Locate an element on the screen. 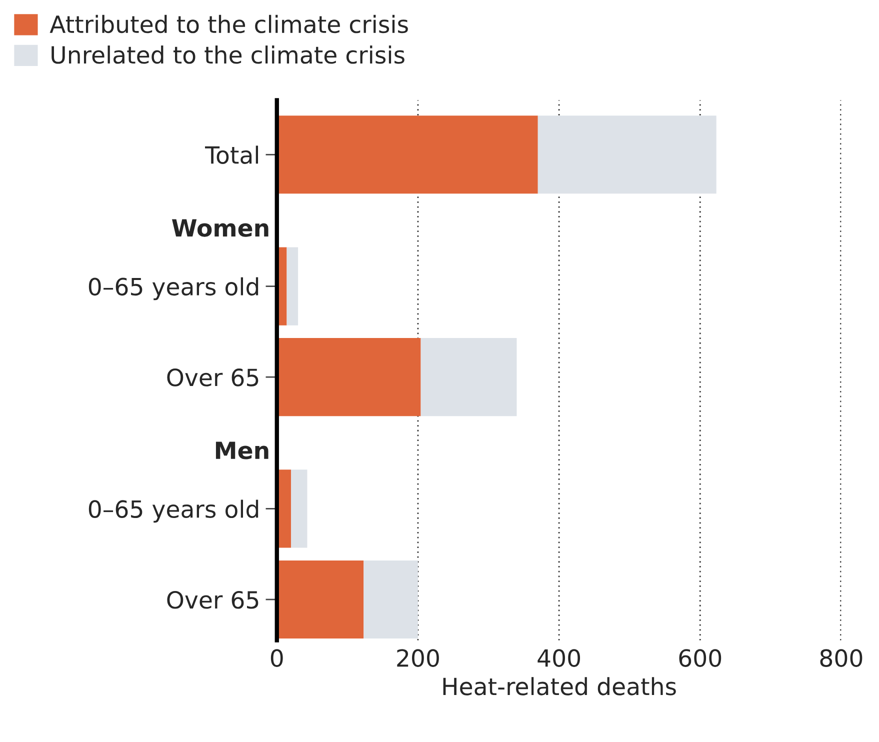 Image resolution: width=879 pixels, height=742 pixels. x-tick-label: 200 is located at coordinates (418, 658).